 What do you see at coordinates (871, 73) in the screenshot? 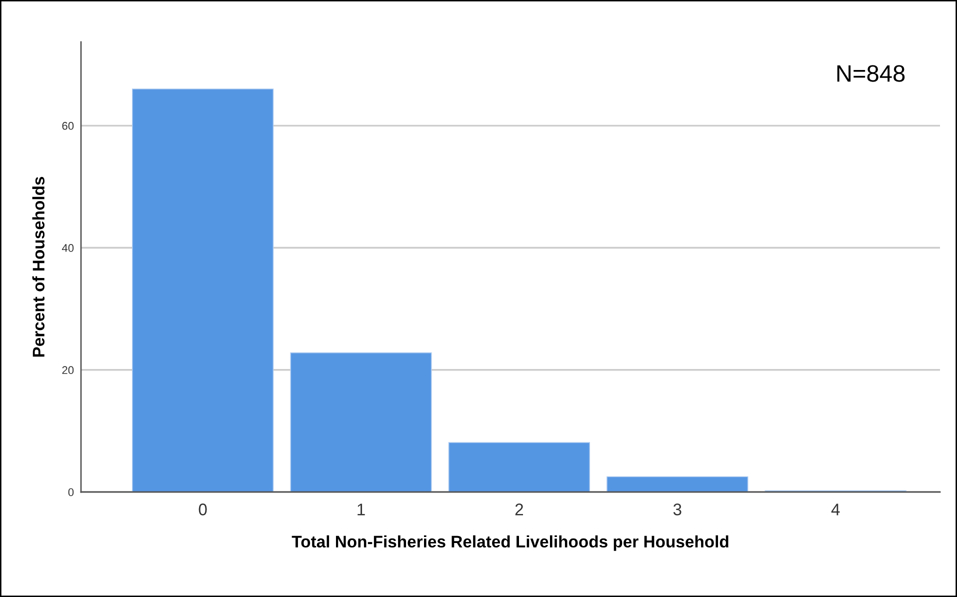
I see `annotation: N=848` at bounding box center [871, 73].